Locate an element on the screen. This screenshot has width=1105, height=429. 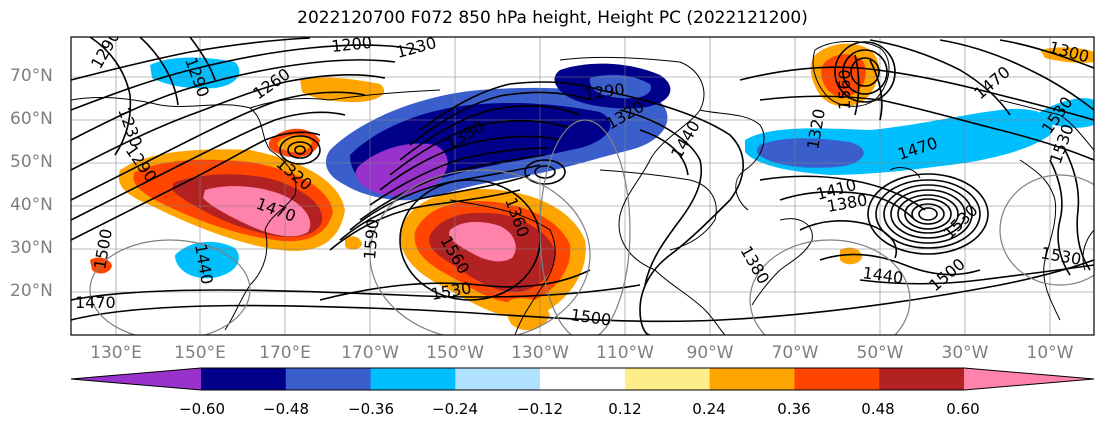
colorbar-tick-label: −0.36 is located at coordinates (371, 409).